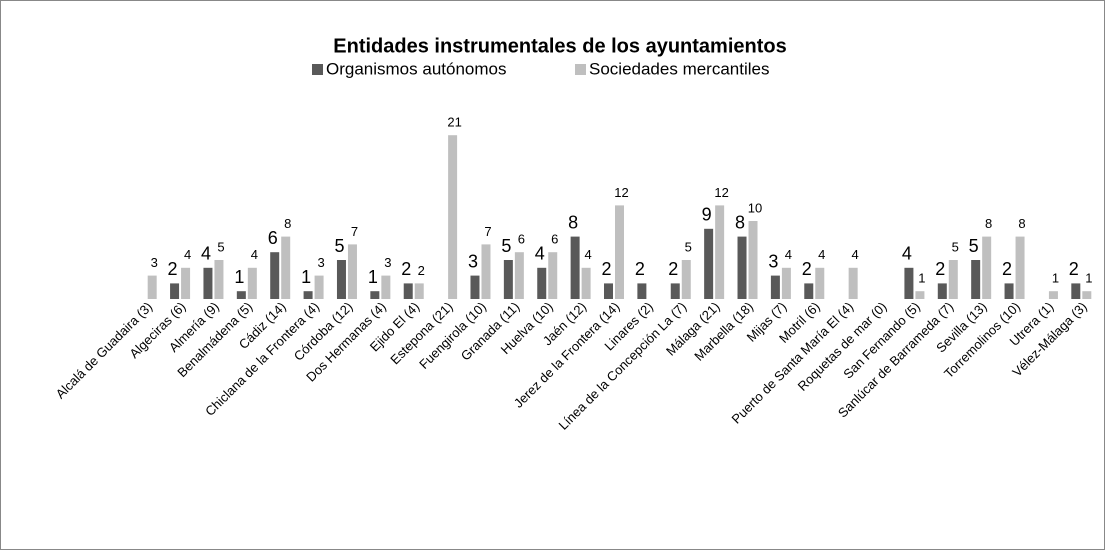  What do you see at coordinates (416, 68) in the screenshot?
I see `legend-label: Organismos autónomos` at bounding box center [416, 68].